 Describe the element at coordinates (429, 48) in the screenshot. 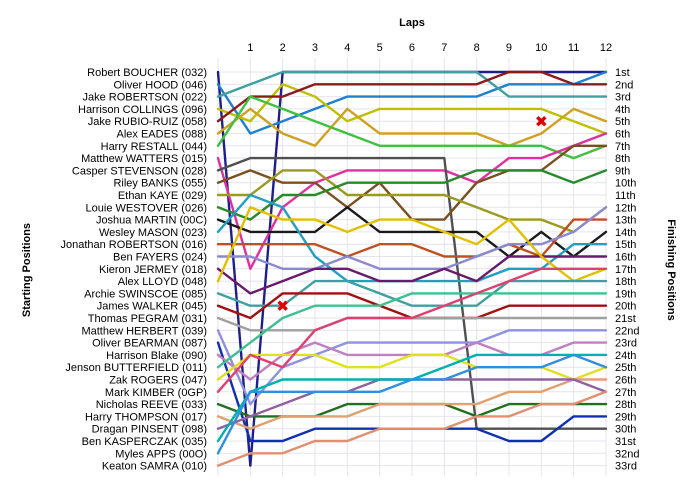

I see `x-ticks: 1 2 3 4 5 6 7 8 9 10 11 12` at that location.